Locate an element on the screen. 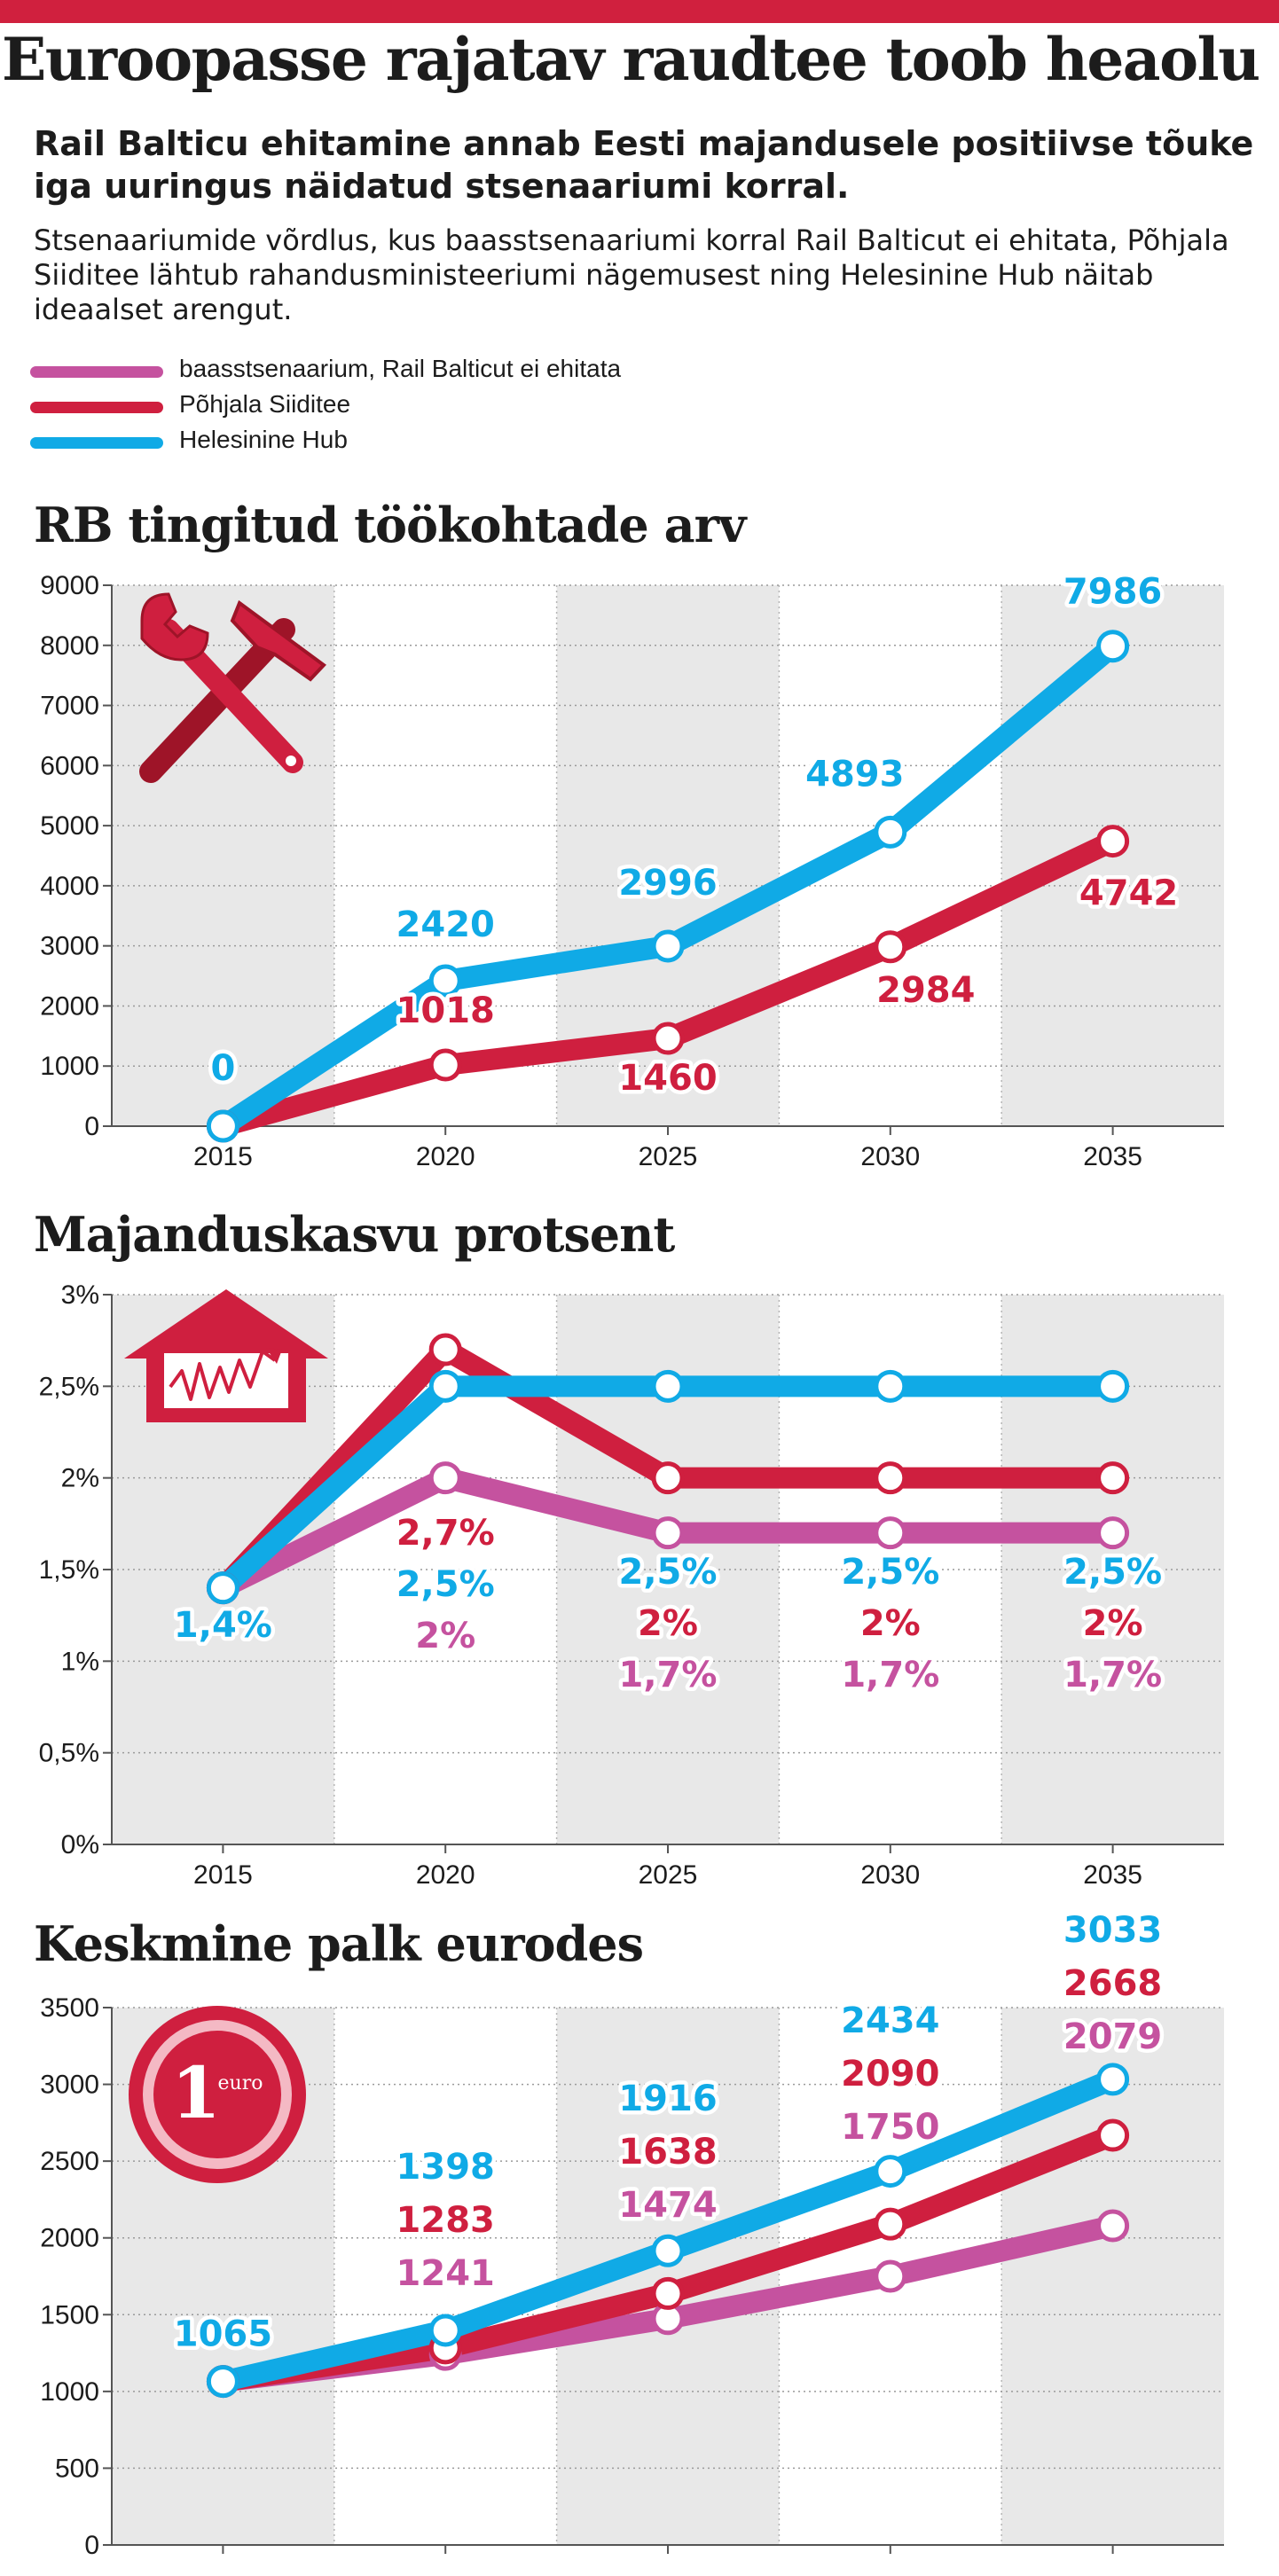 The width and height of the screenshot is (1279, 2576). top-accent-bar is located at coordinates (639, 11).